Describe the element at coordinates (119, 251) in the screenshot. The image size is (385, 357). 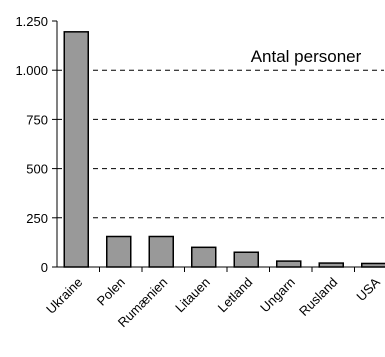
I see `bar-polen` at that location.